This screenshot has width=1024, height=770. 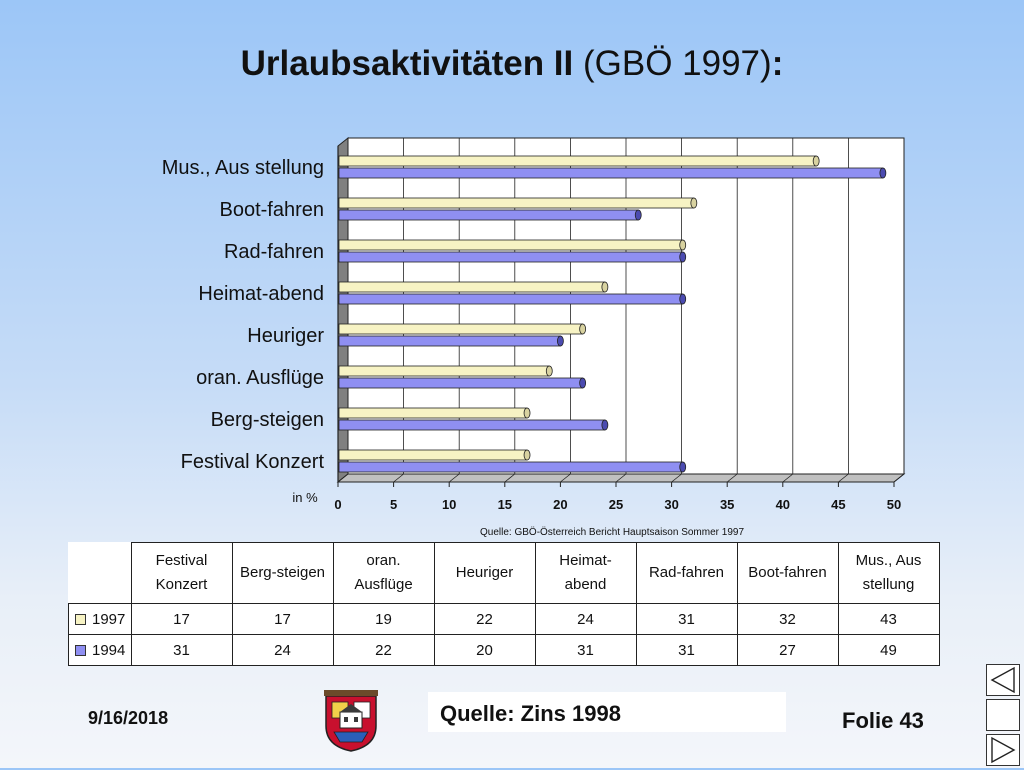 I want to click on slide-title: Urlaubsaktivitäten II (GBÖ 1997):, so click(x=512, y=63).